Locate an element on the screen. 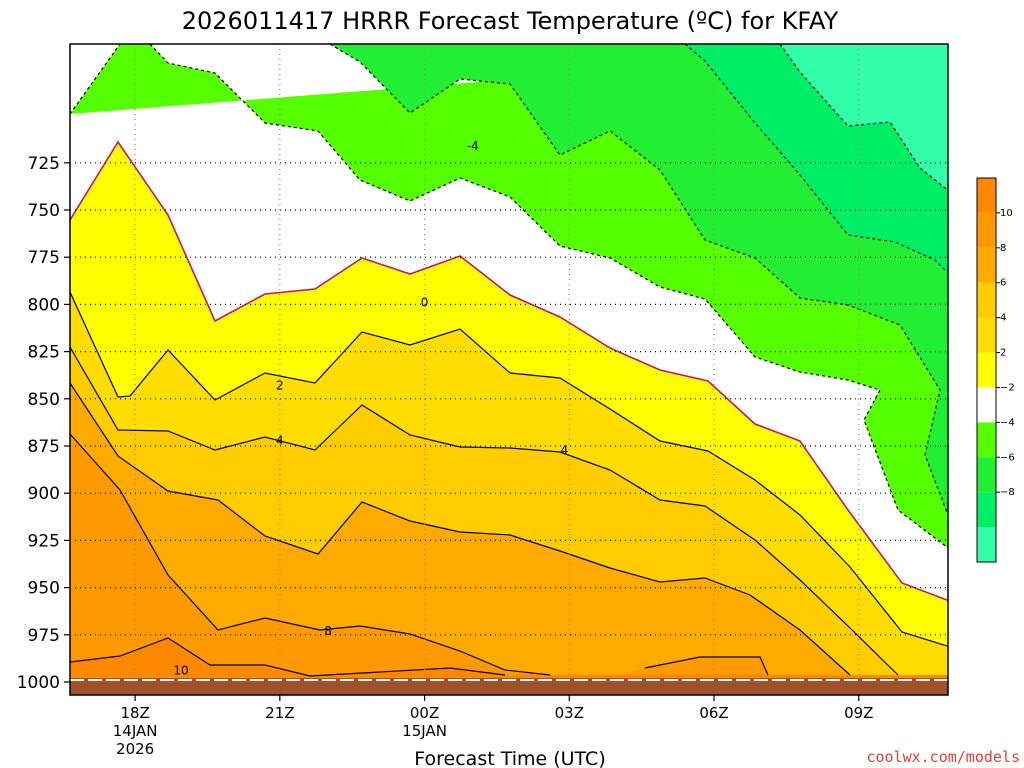 The height and width of the screenshot is (768, 1024). contour-label: 2 is located at coordinates (280, 386).